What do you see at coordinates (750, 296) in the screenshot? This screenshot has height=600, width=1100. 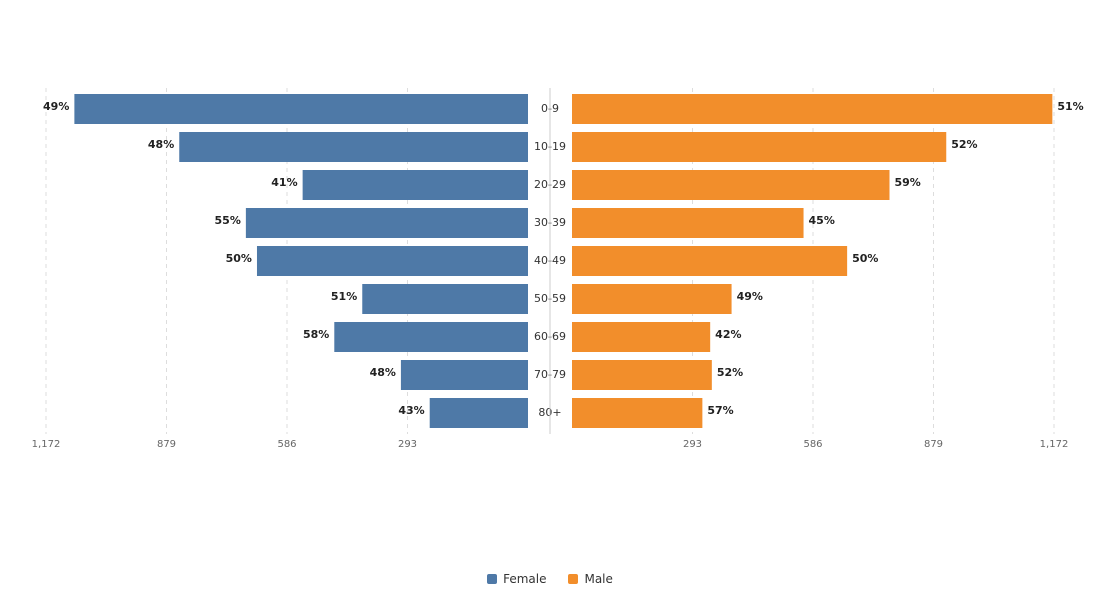 I see `data-label-male: 49%` at bounding box center [750, 296].